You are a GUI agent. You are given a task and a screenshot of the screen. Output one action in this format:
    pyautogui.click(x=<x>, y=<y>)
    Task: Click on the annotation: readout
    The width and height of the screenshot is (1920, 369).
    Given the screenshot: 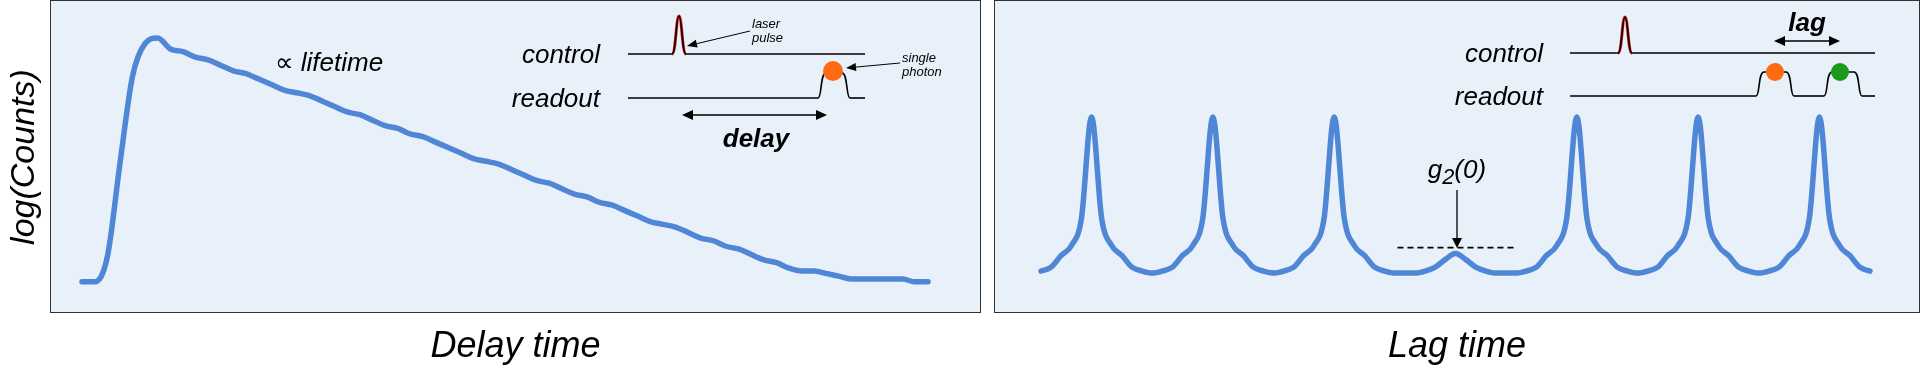 What is the action you would take?
    pyautogui.click(x=555, y=97)
    